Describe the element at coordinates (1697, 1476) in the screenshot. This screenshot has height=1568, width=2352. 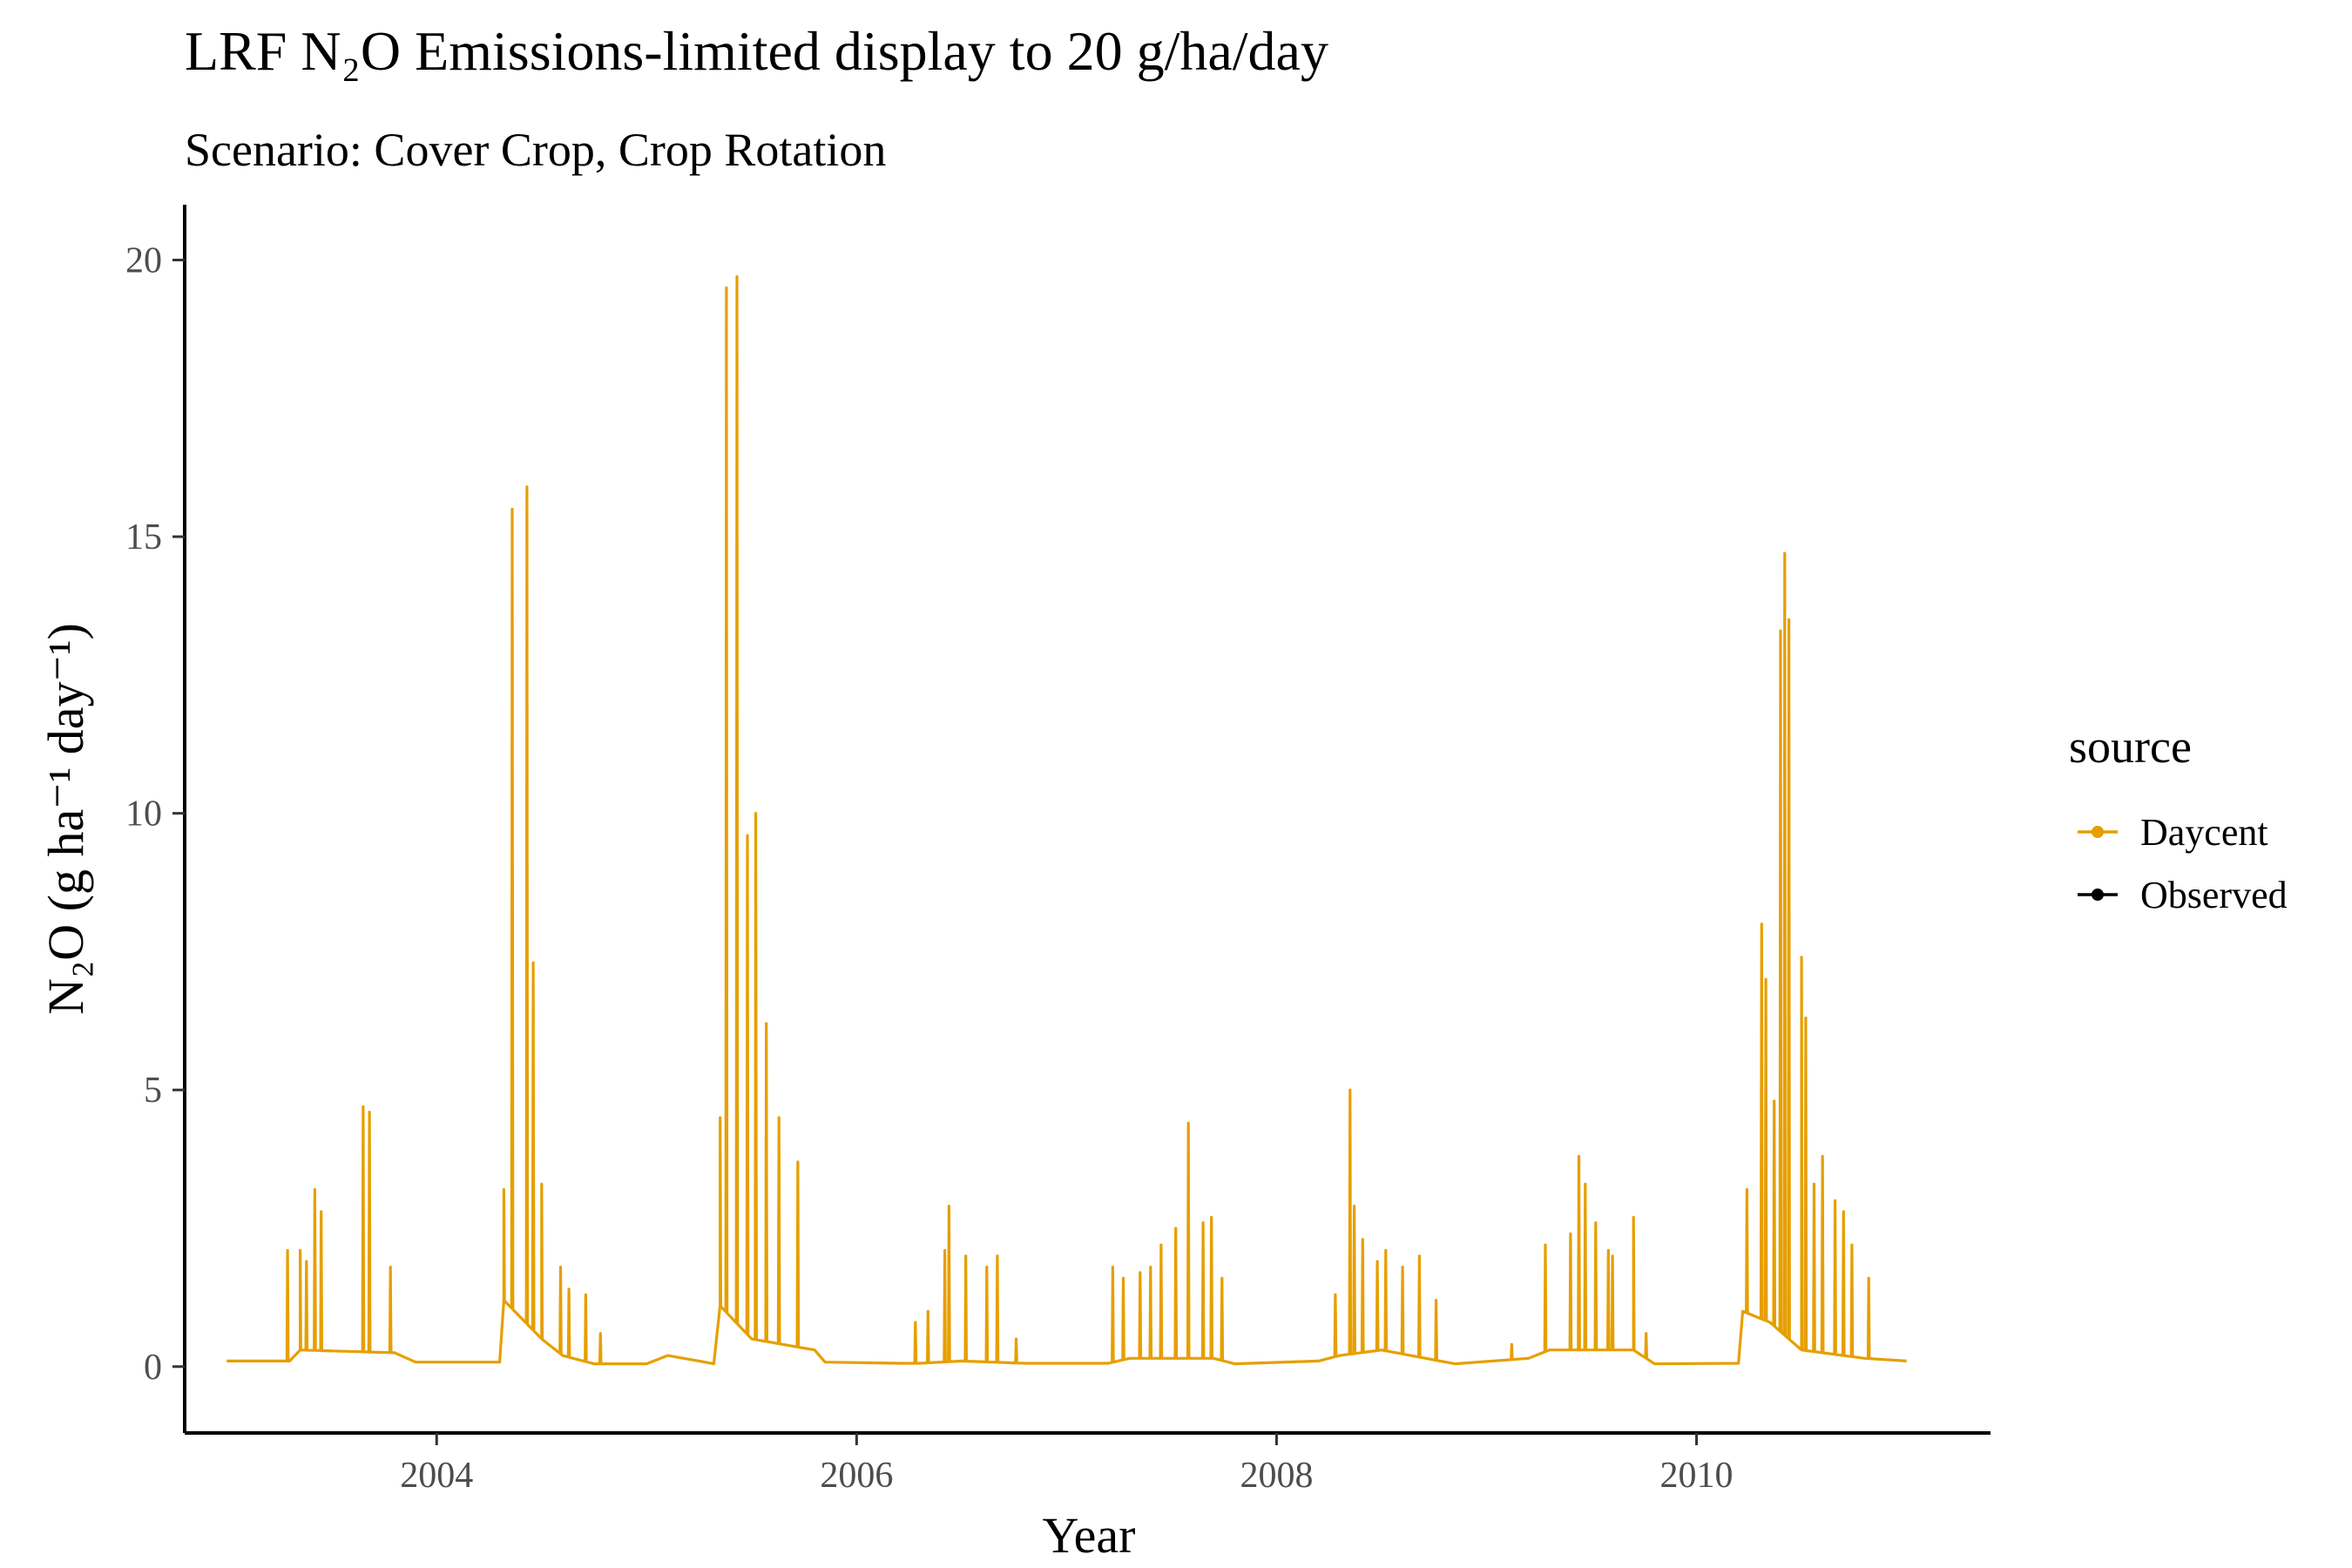
I see `x-tick-label: 2010` at that location.